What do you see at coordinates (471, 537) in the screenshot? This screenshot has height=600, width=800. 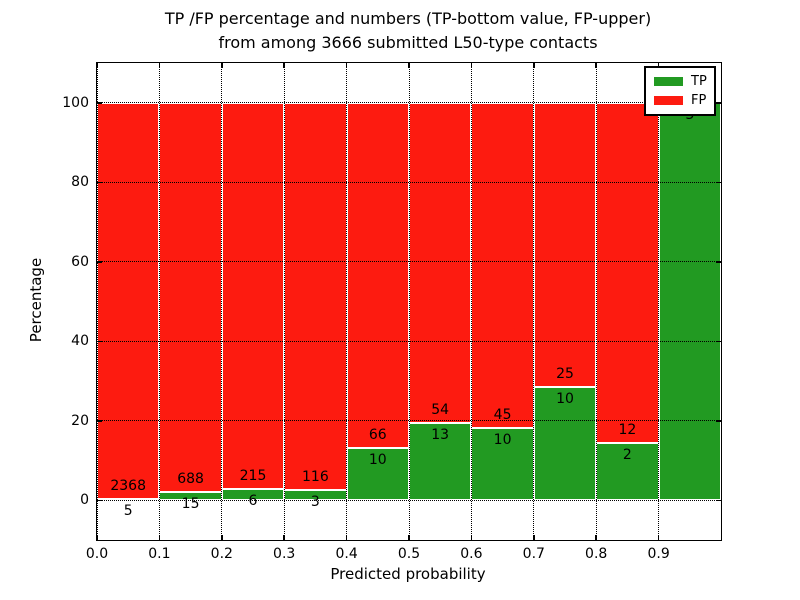 I see `x-tick-bottom-0.6` at bounding box center [471, 537].